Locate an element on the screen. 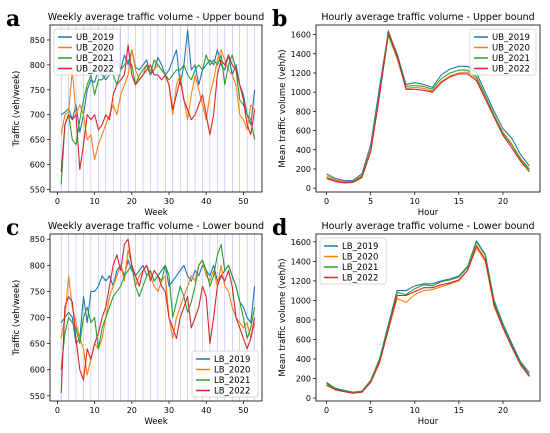 The height and width of the screenshot is (433, 550). weekly-upper-legend-label: UB_2020 is located at coordinates (95, 49).